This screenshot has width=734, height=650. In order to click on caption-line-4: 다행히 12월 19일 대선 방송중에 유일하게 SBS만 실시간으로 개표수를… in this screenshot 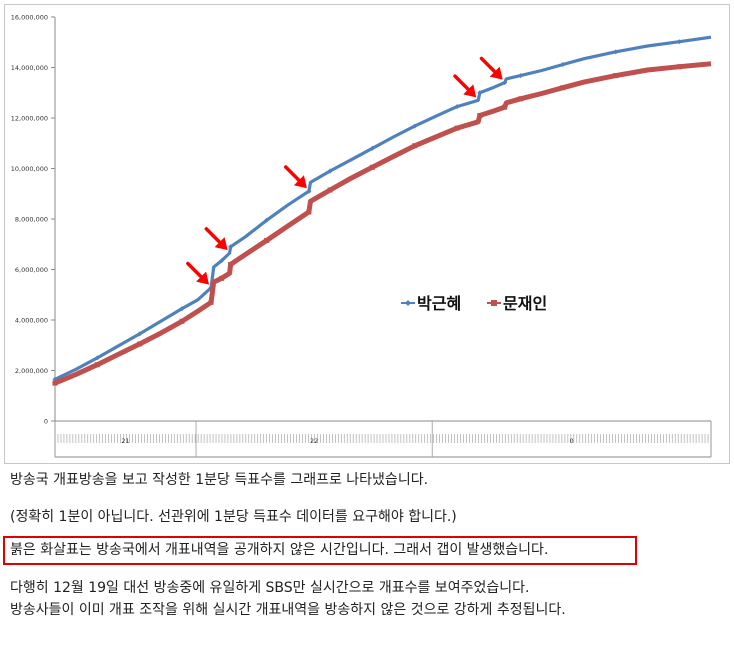, I will do `click(270, 588)`.